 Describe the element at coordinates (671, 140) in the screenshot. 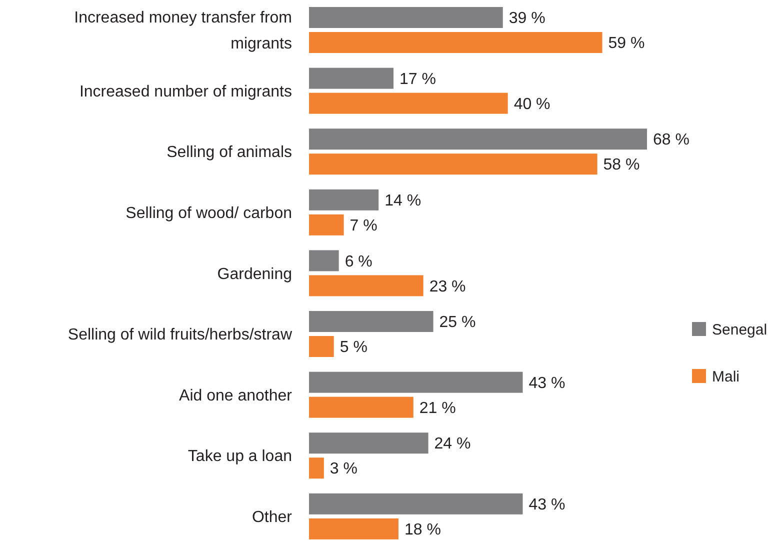

I see `data-label: 68 %` at that location.